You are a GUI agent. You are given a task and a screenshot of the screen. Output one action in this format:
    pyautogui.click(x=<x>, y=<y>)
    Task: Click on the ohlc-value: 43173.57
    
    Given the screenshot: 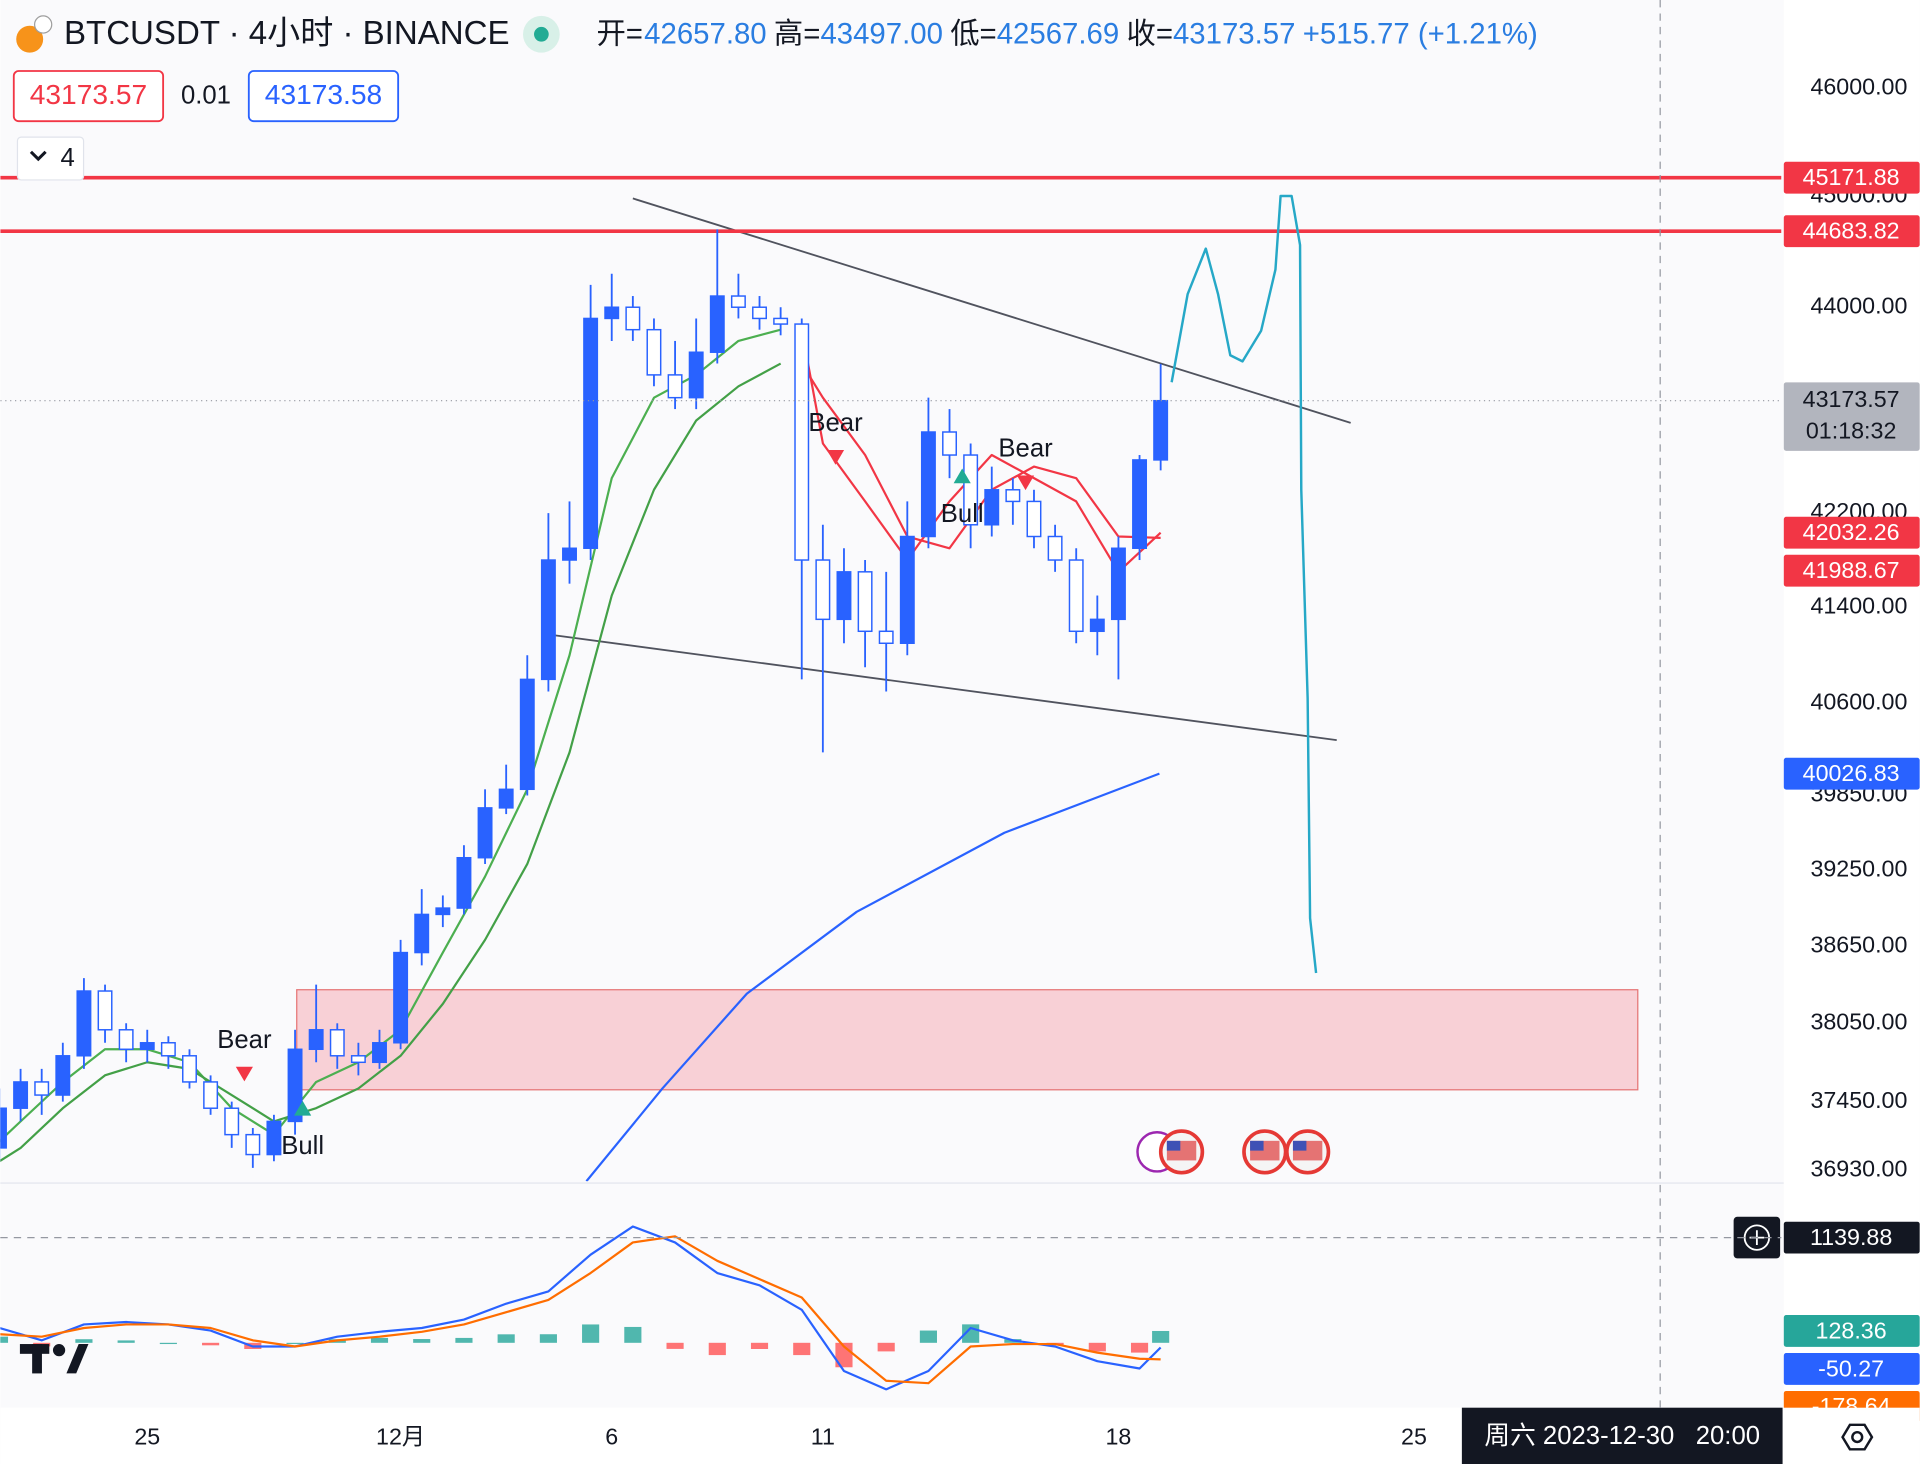 What is the action you would take?
    pyautogui.click(x=1234, y=33)
    